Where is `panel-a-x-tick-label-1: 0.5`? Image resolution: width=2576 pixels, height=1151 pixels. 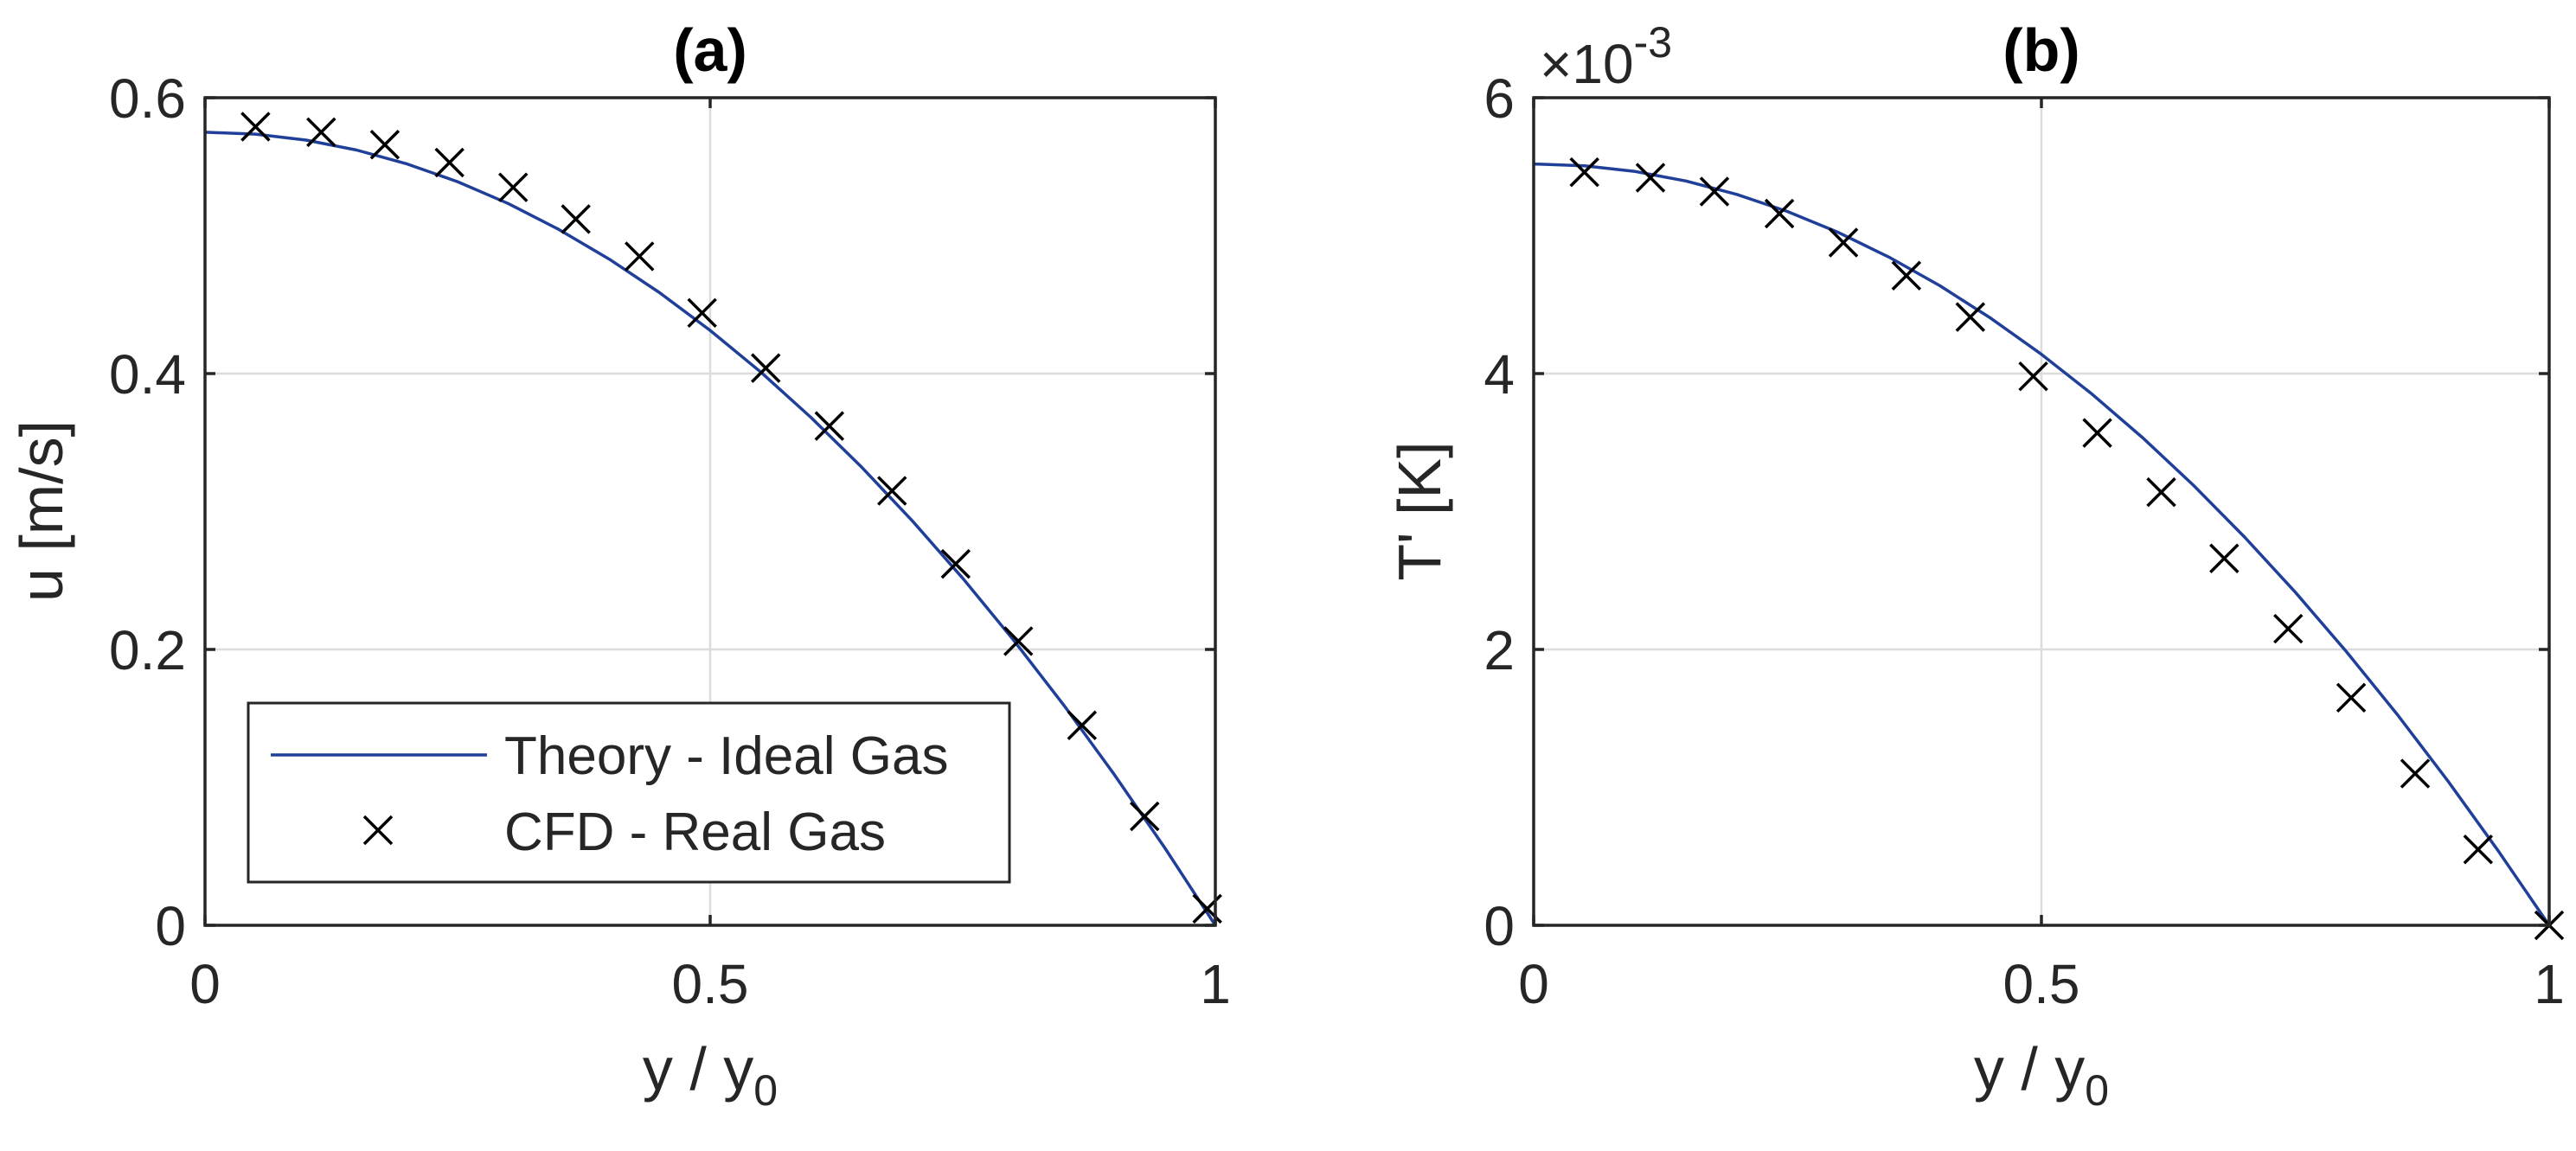
panel-a-x-tick-label-1: 0.5 is located at coordinates (710, 984).